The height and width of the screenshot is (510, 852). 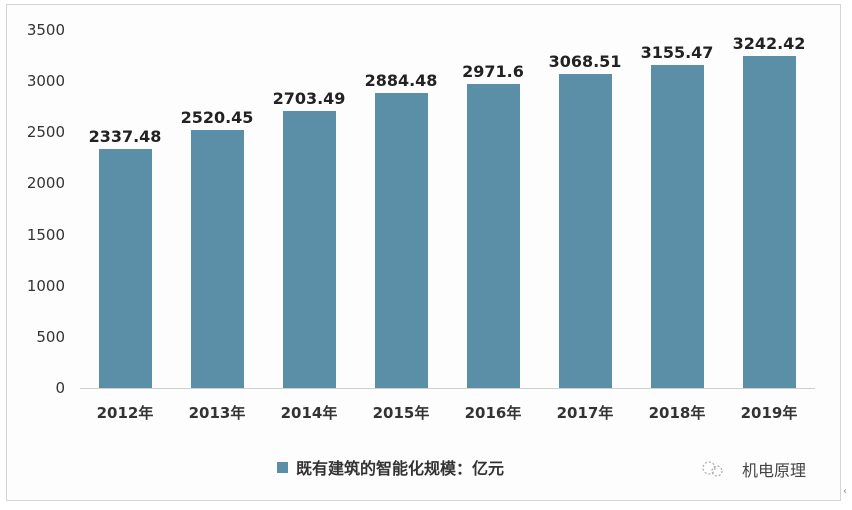 I want to click on y-tick-label: 2000, so click(x=45, y=183).